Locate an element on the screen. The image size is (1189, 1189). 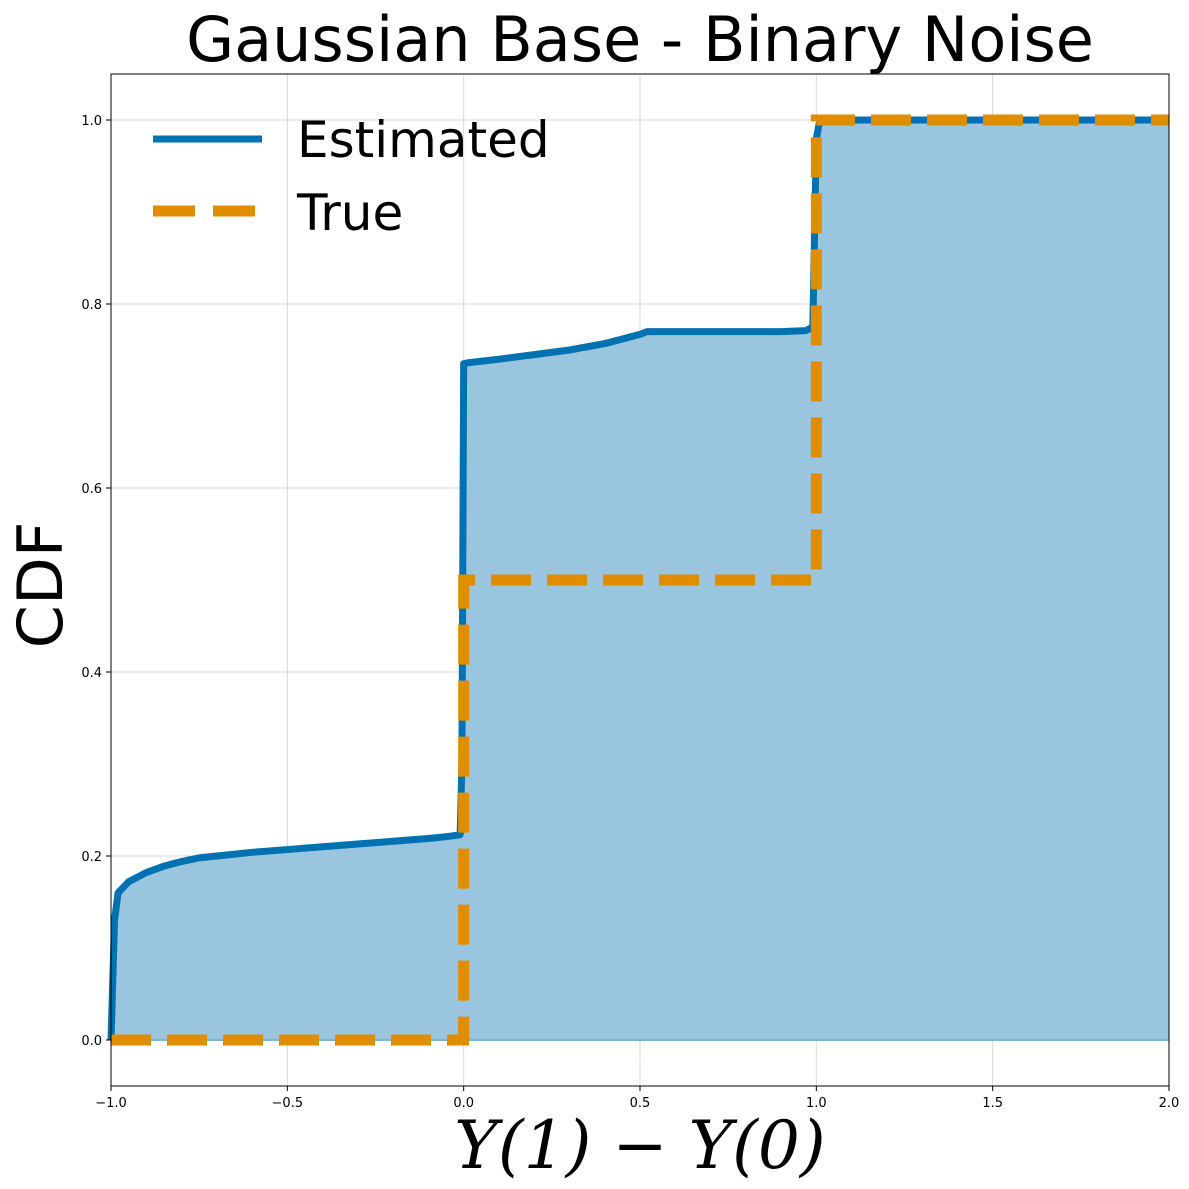
x-tick-label: −0.5 is located at coordinates (288, 1103).